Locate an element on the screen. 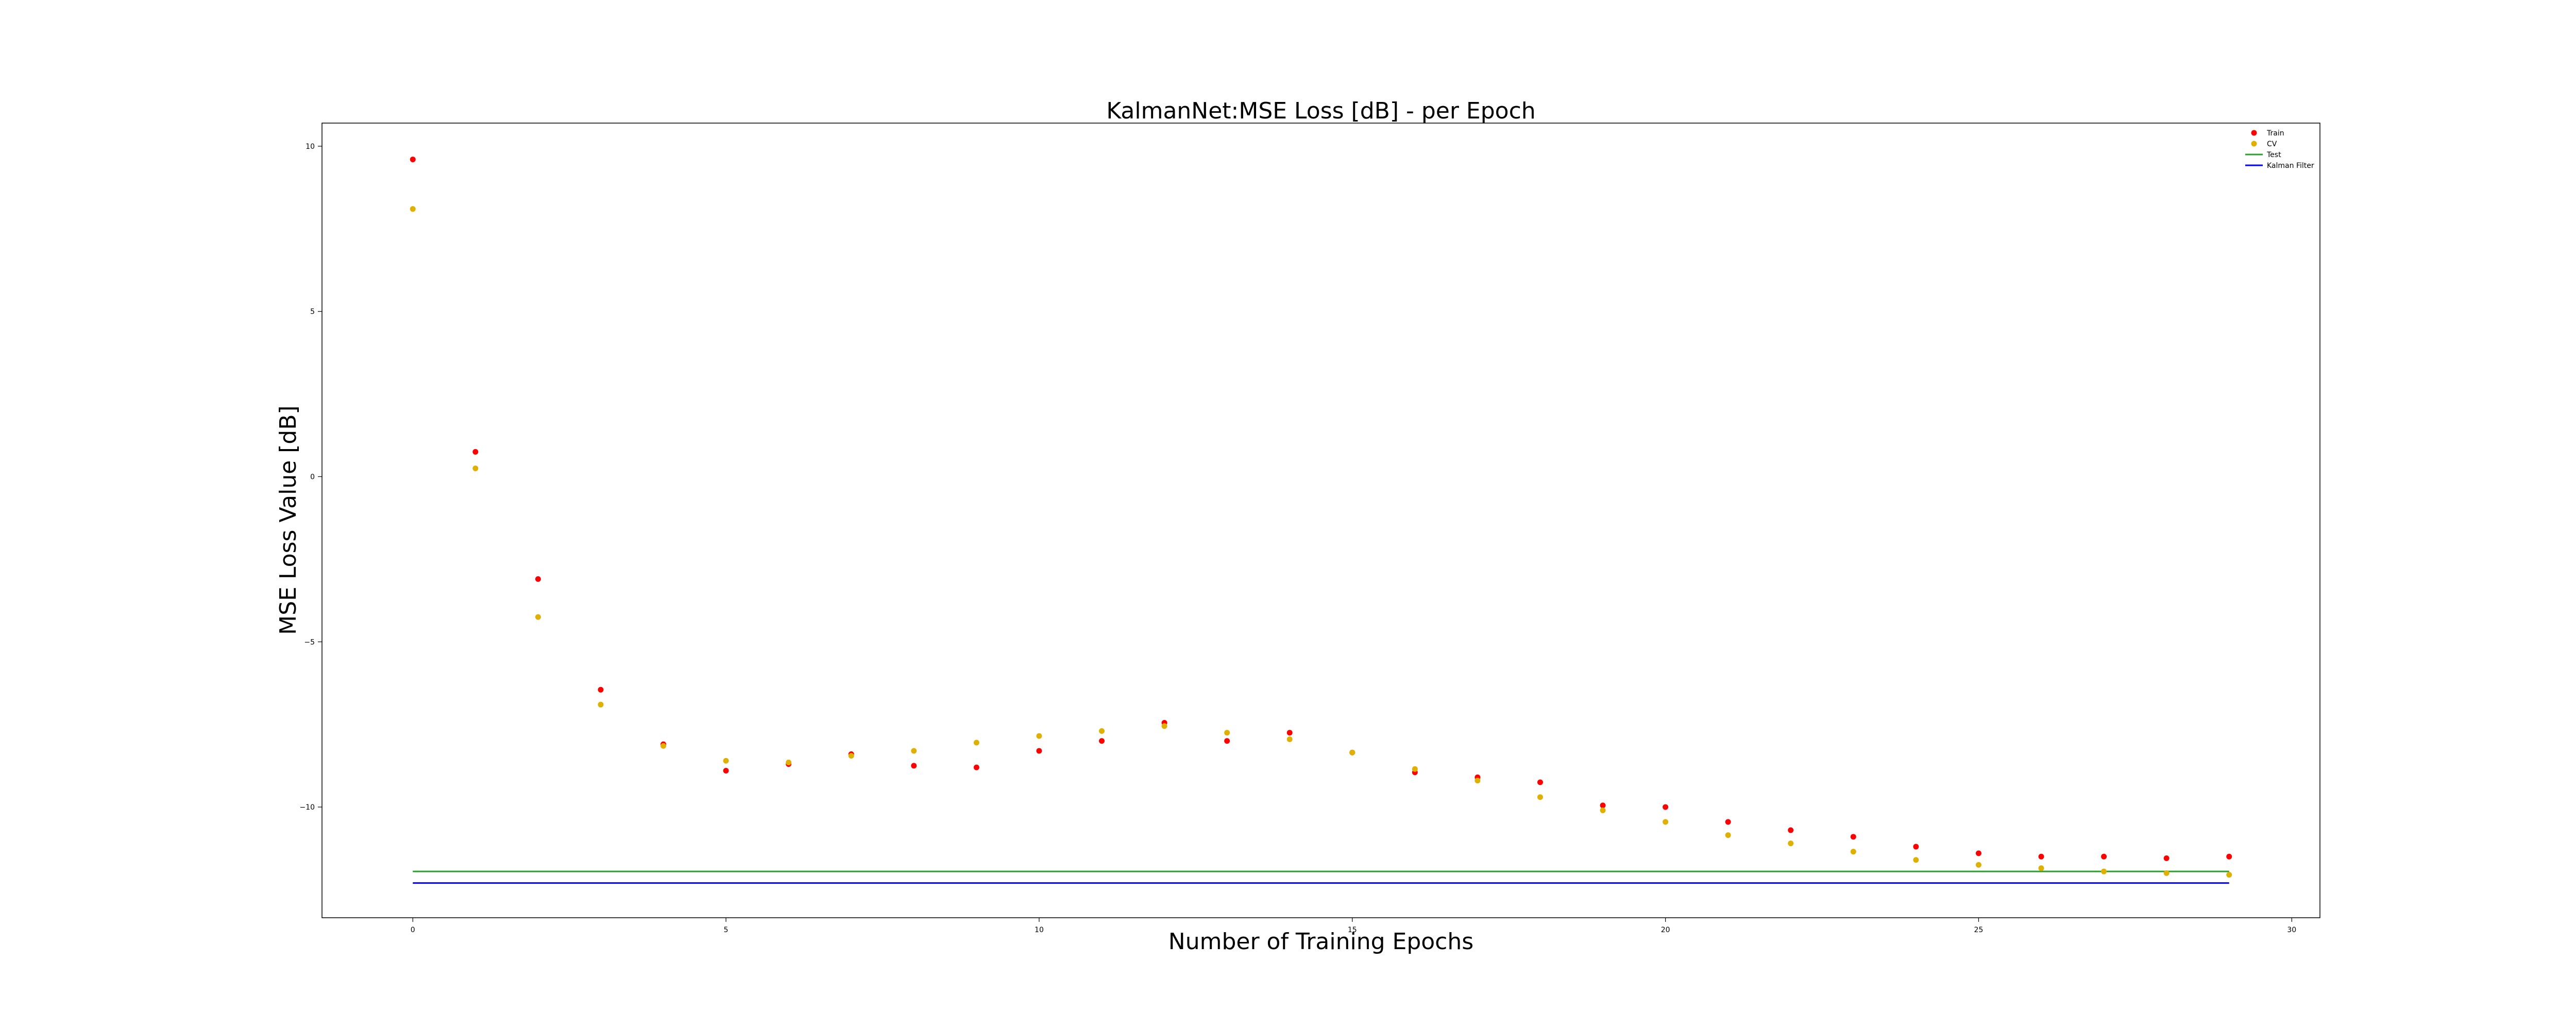 The width and height of the screenshot is (2576, 1030). x-tick-label: 5 is located at coordinates (726, 930).